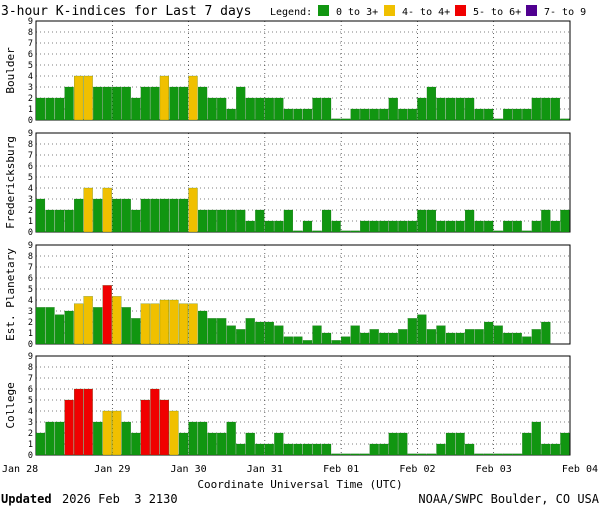  What do you see at coordinates (299, 484) in the screenshot?
I see `x-axis-label: Coordinate Universal Time (UTC)` at bounding box center [299, 484].